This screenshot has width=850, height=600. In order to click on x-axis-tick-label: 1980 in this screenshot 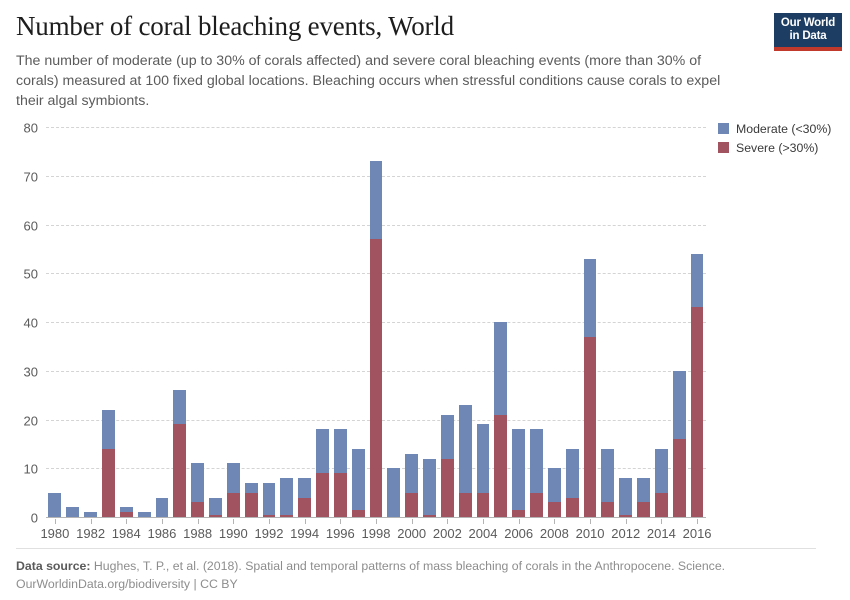, I will do `click(55, 533)`.